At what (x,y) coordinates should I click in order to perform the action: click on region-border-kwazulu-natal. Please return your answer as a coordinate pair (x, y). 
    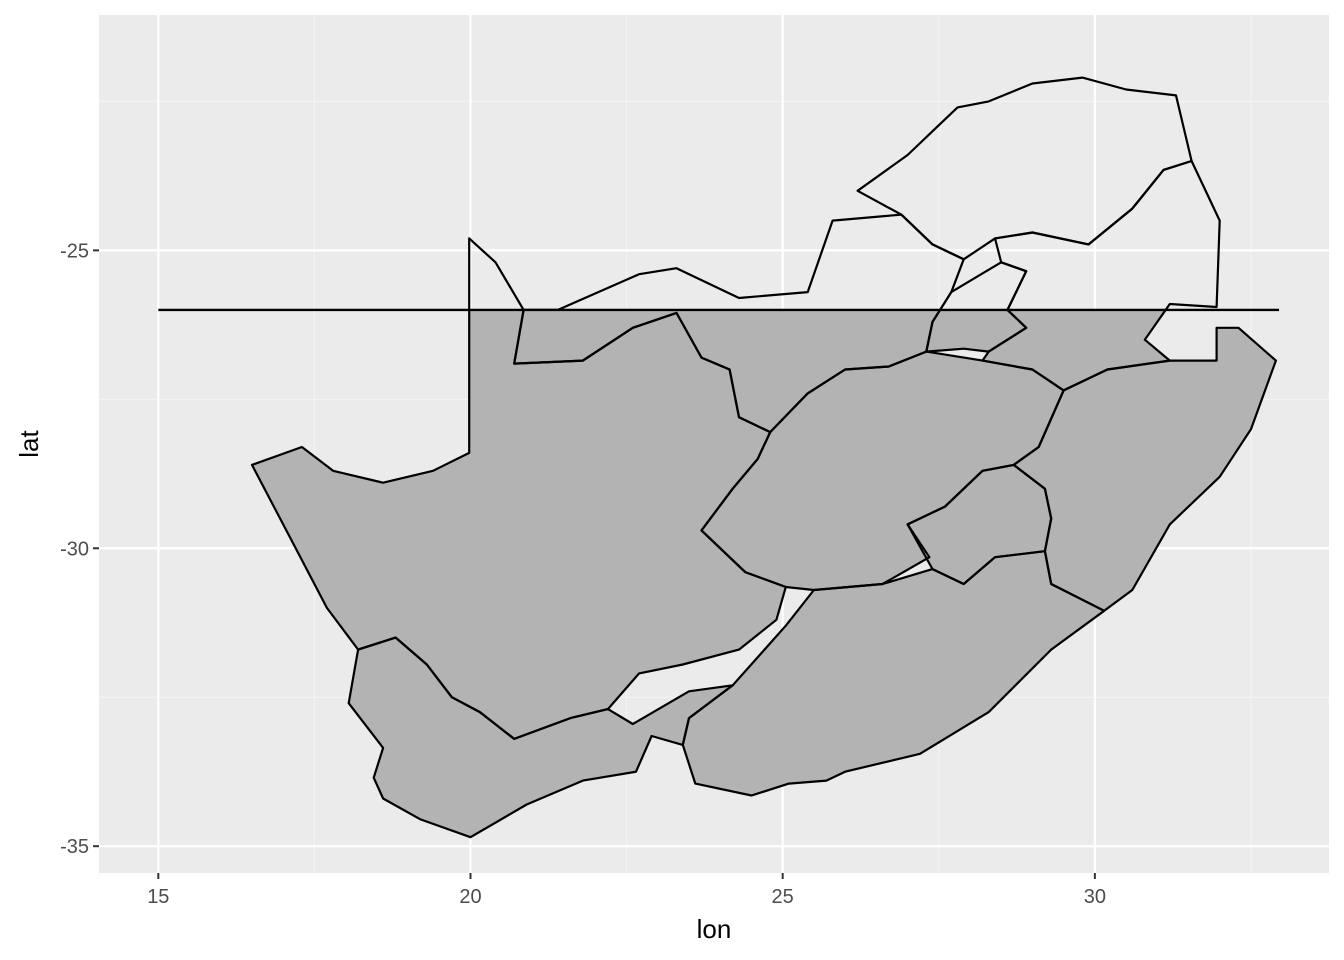
    Looking at the image, I should click on (1144, 469).